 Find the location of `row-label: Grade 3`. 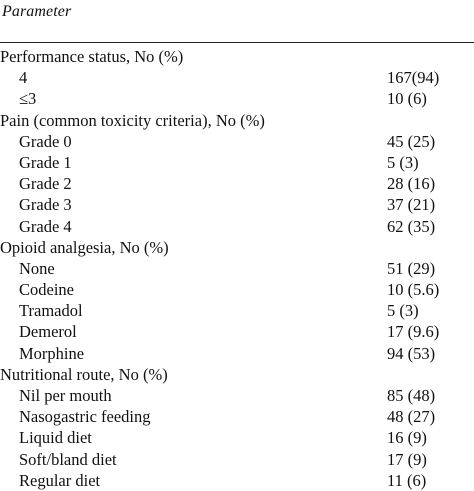

row-label: Grade 3 is located at coordinates (45, 205).